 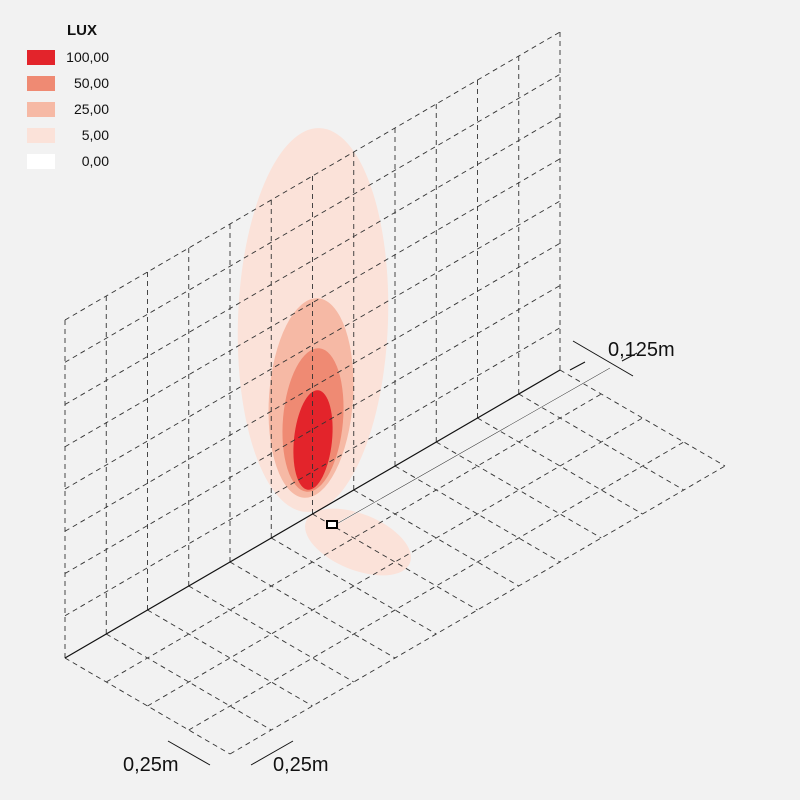 What do you see at coordinates (95, 135) in the screenshot?
I see `legend-label: 5,00` at bounding box center [95, 135].